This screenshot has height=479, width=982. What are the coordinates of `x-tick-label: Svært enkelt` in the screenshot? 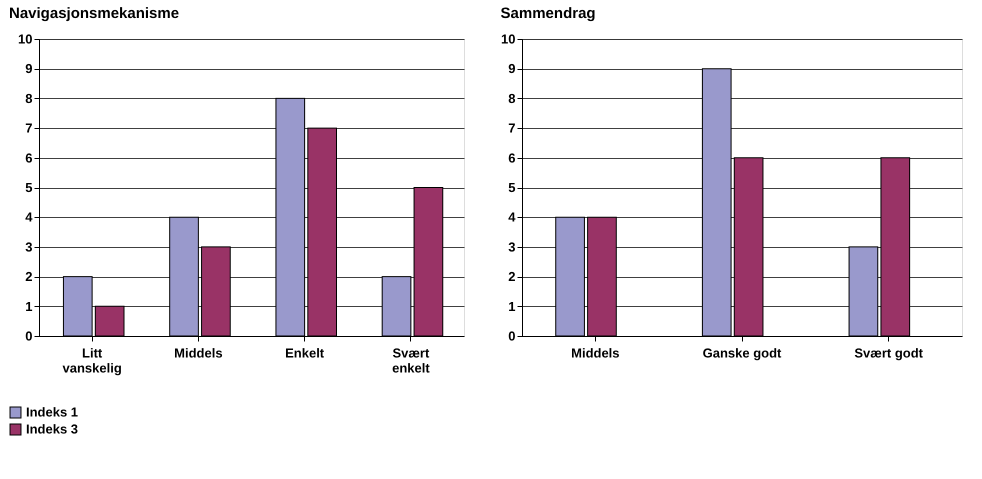 It's located at (411, 361).